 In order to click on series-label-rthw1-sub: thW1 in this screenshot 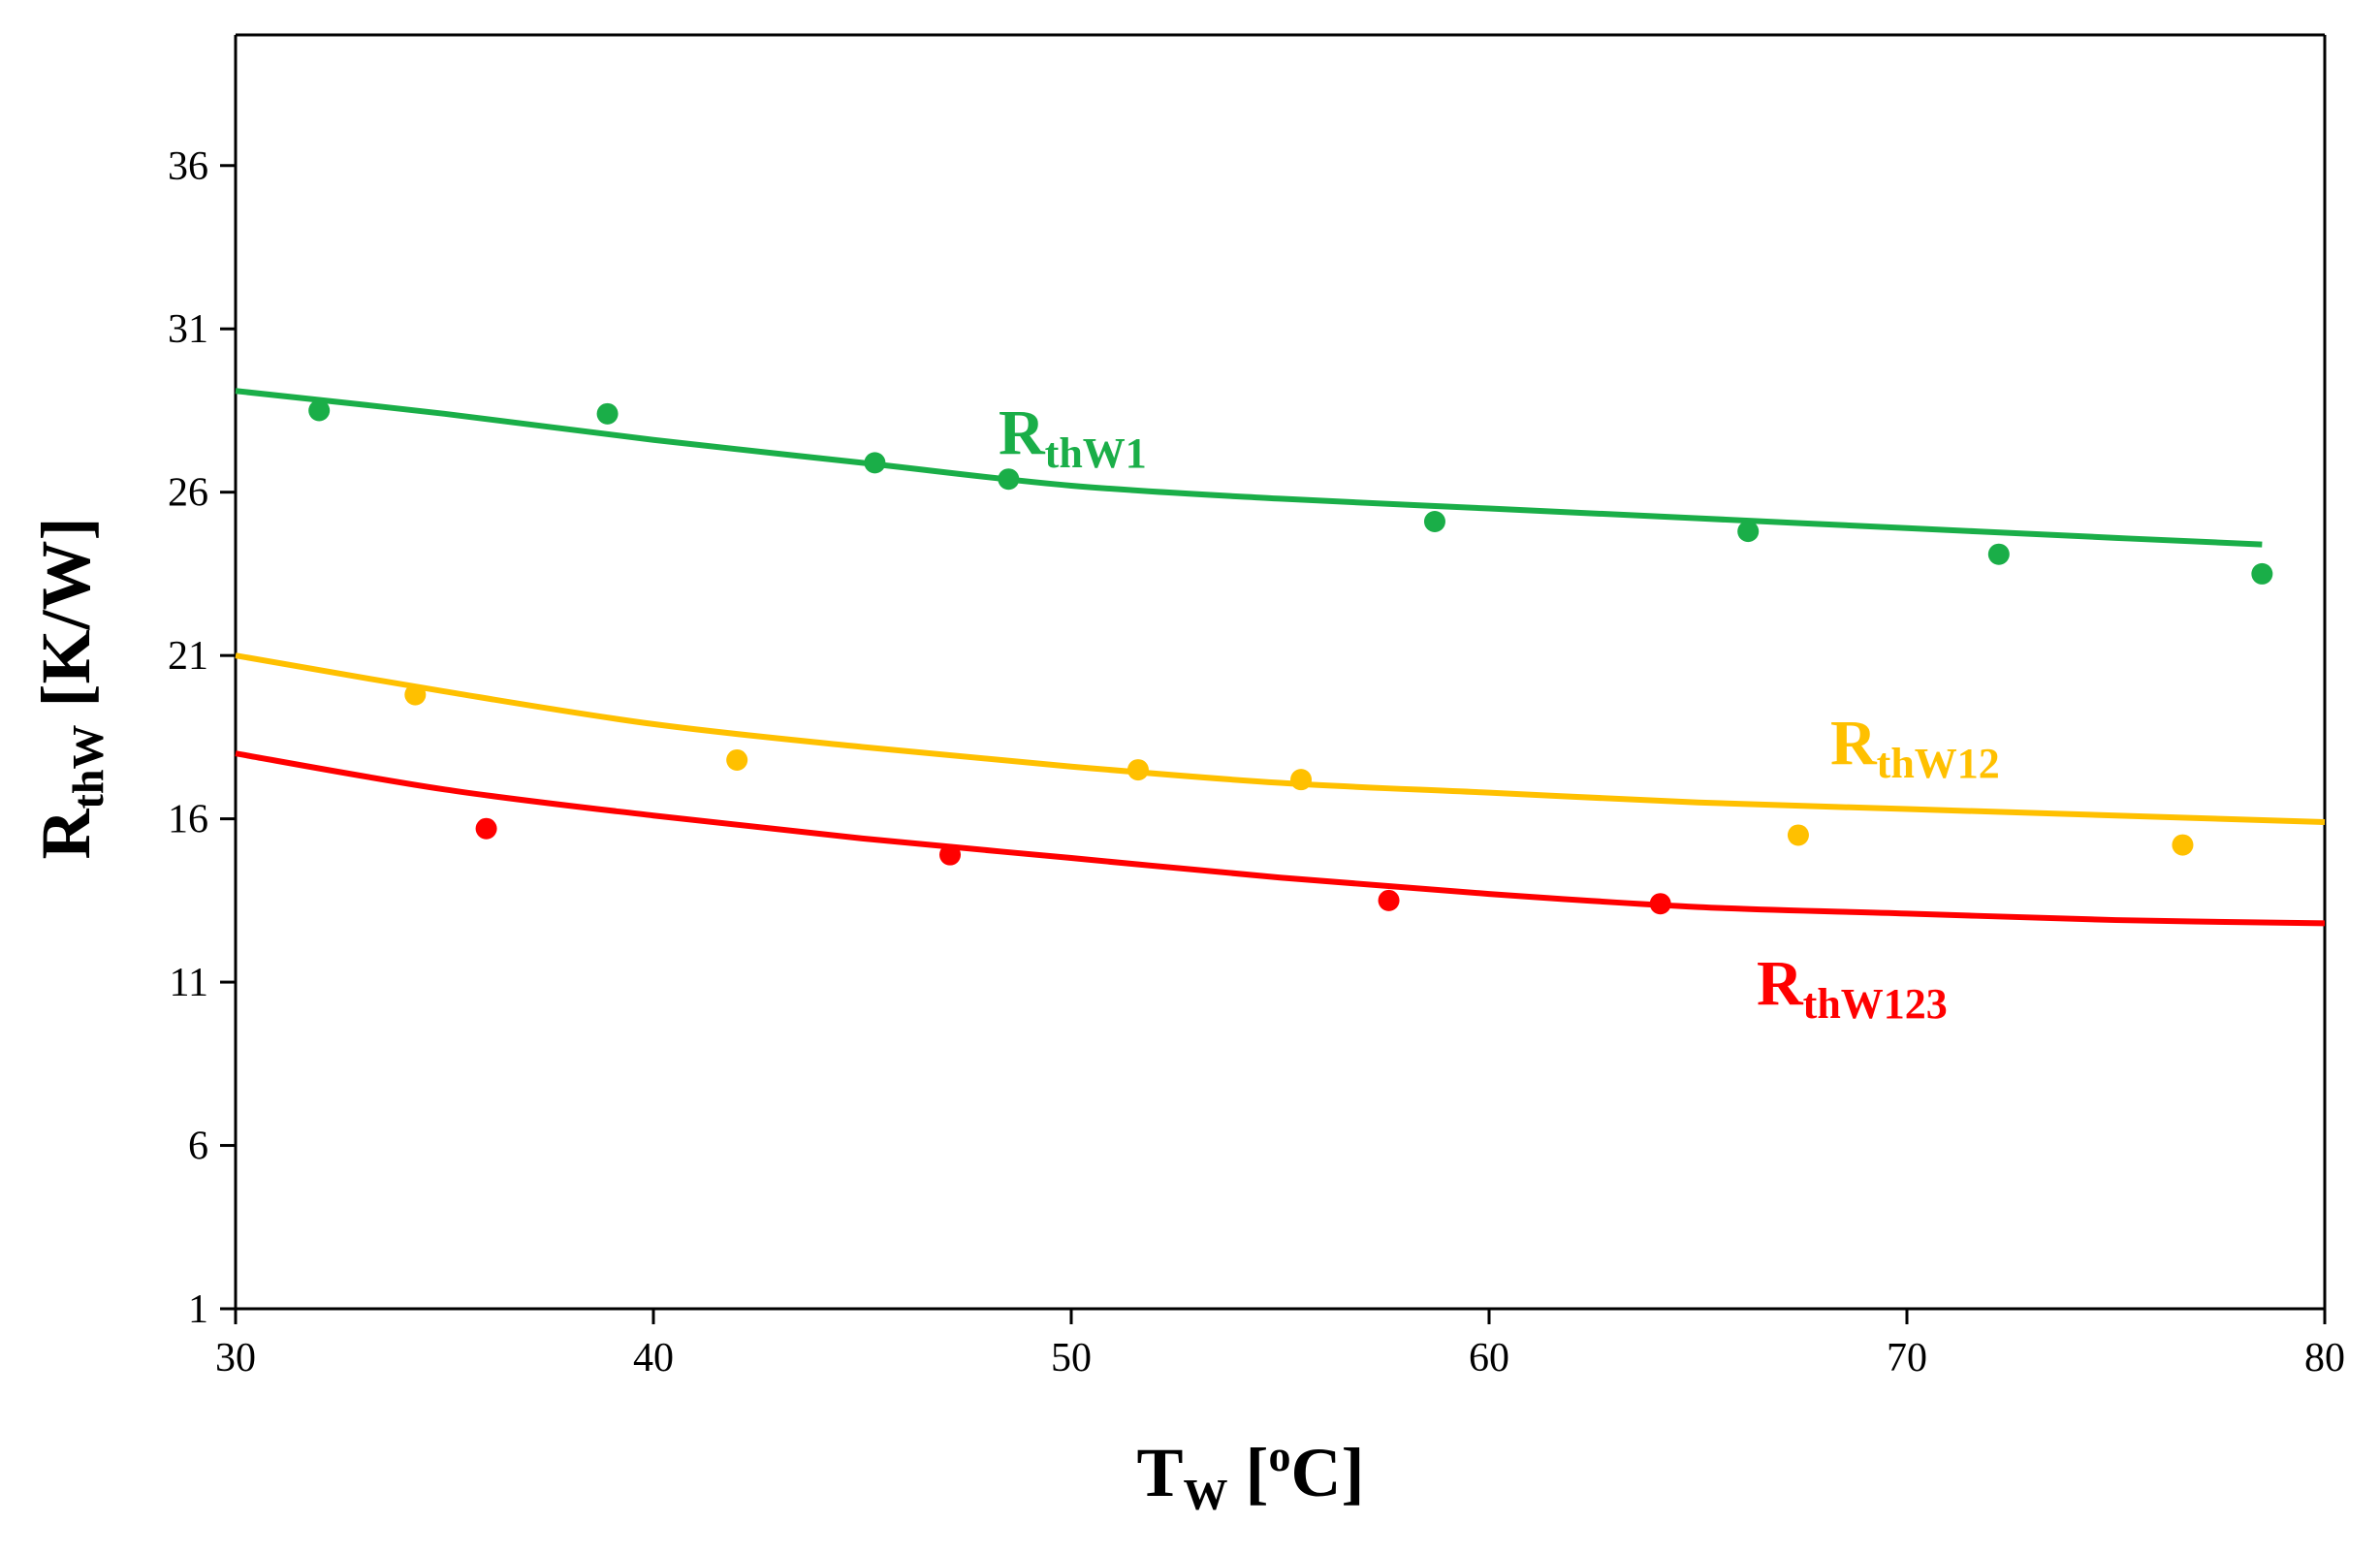, I will do `click(1096, 453)`.